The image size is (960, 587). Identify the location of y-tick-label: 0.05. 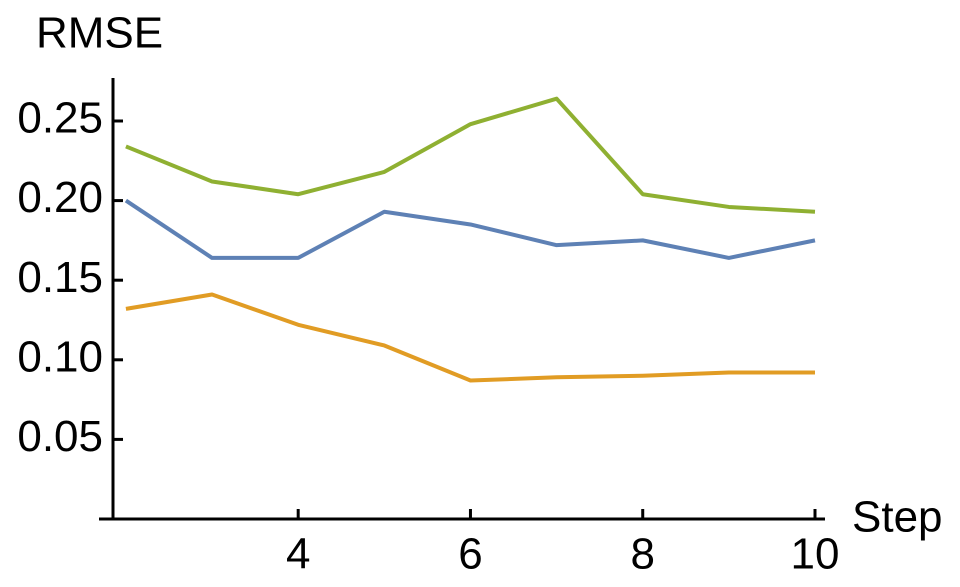
(60, 436).